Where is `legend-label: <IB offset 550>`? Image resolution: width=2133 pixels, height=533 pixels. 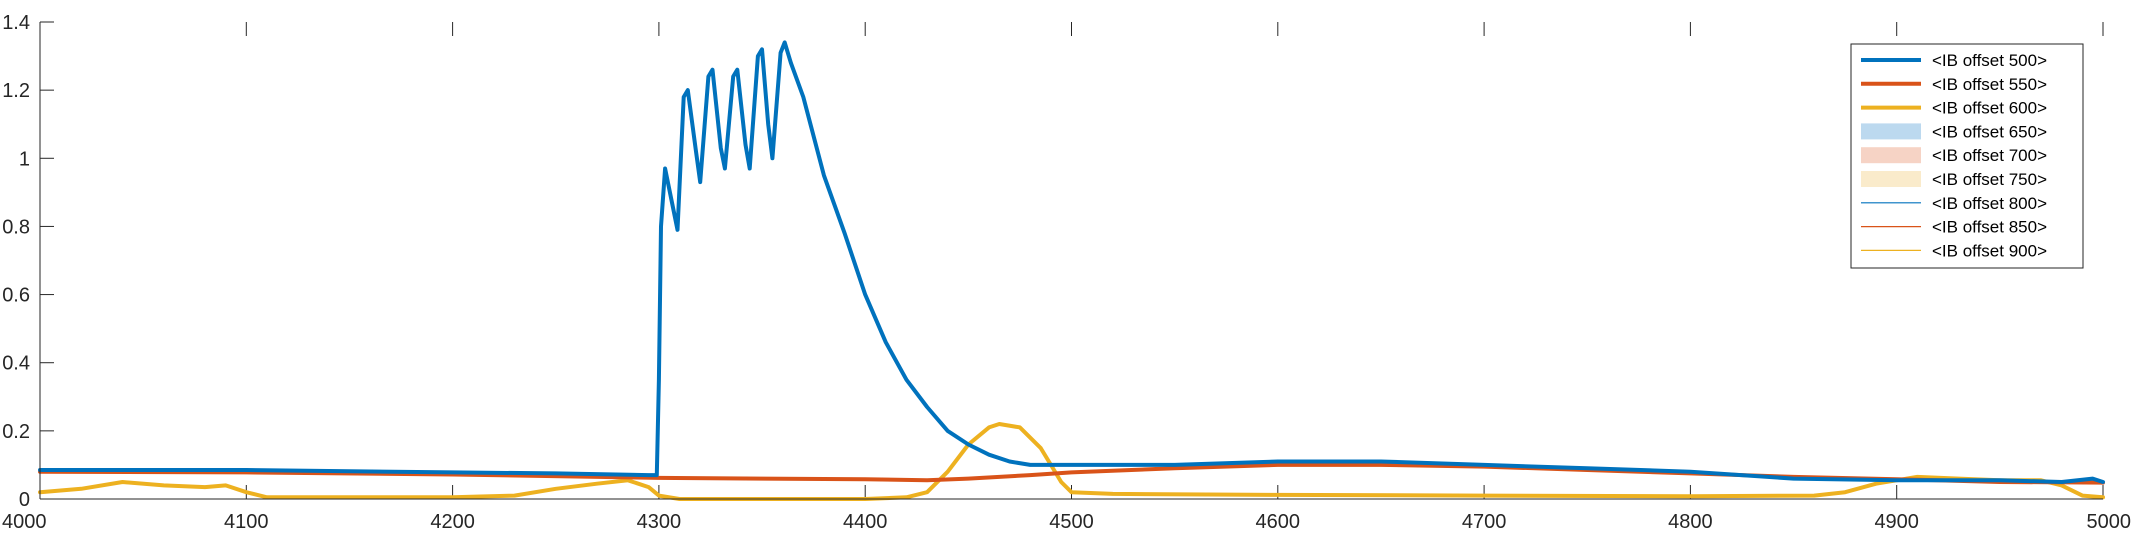 legend-label: <IB offset 550> is located at coordinates (1989, 84).